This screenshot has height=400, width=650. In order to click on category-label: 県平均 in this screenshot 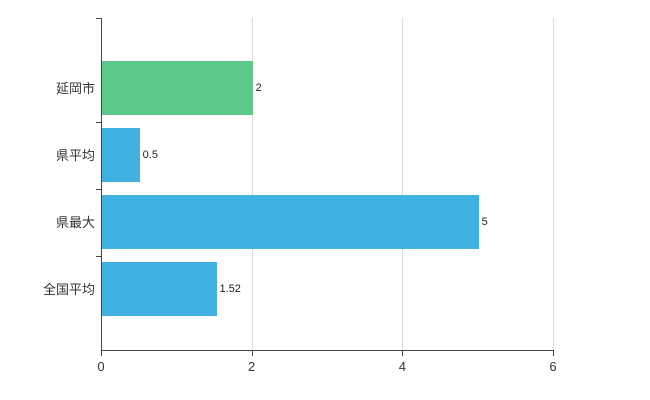, I will do `click(75, 155)`.